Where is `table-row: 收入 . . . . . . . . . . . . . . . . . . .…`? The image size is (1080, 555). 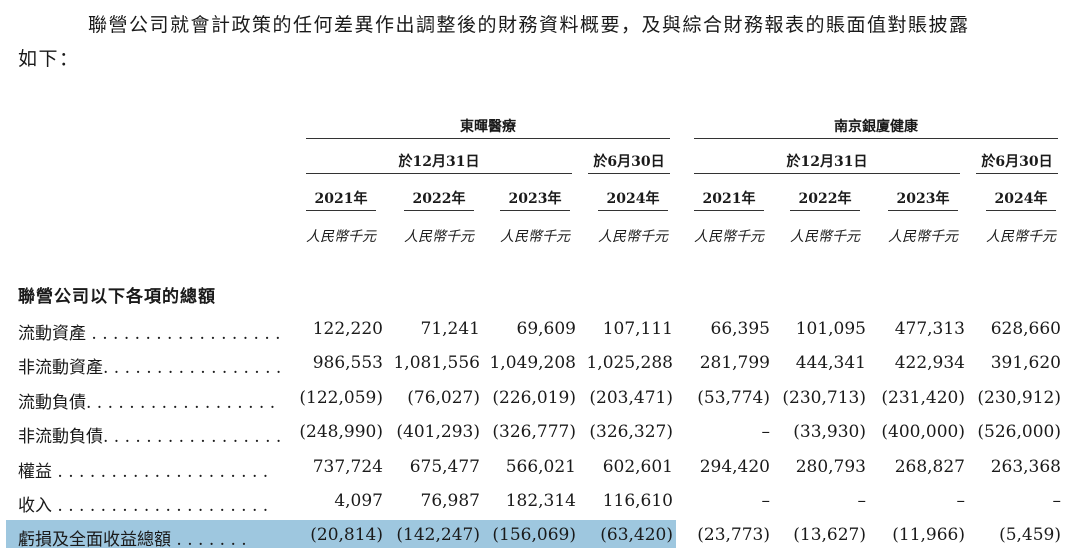
table-row: 收入 . . . . . . . . . . . . . . . . . . .… is located at coordinates (540, 502).